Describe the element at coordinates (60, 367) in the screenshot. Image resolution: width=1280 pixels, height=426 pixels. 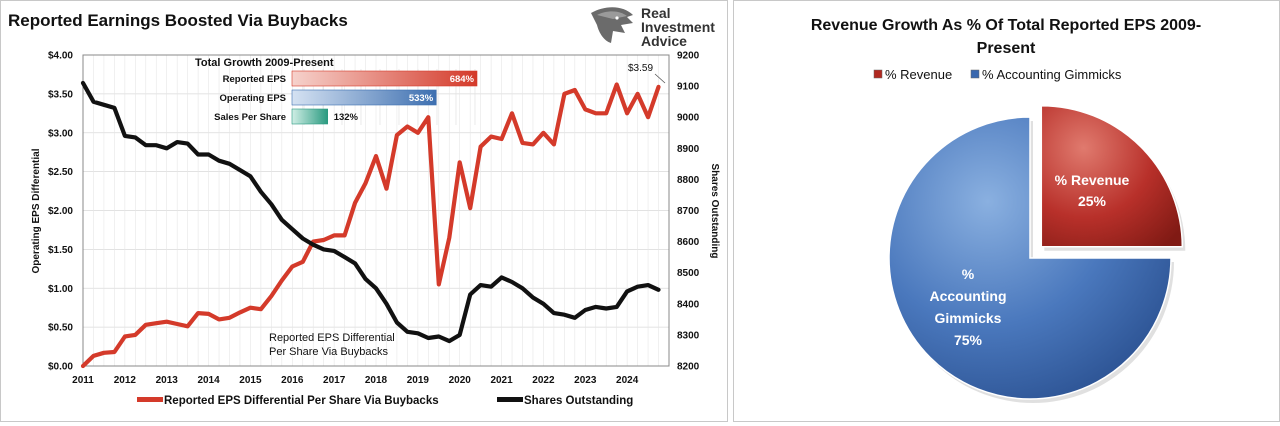
I see `left-y-tick-label: $0.00` at that location.